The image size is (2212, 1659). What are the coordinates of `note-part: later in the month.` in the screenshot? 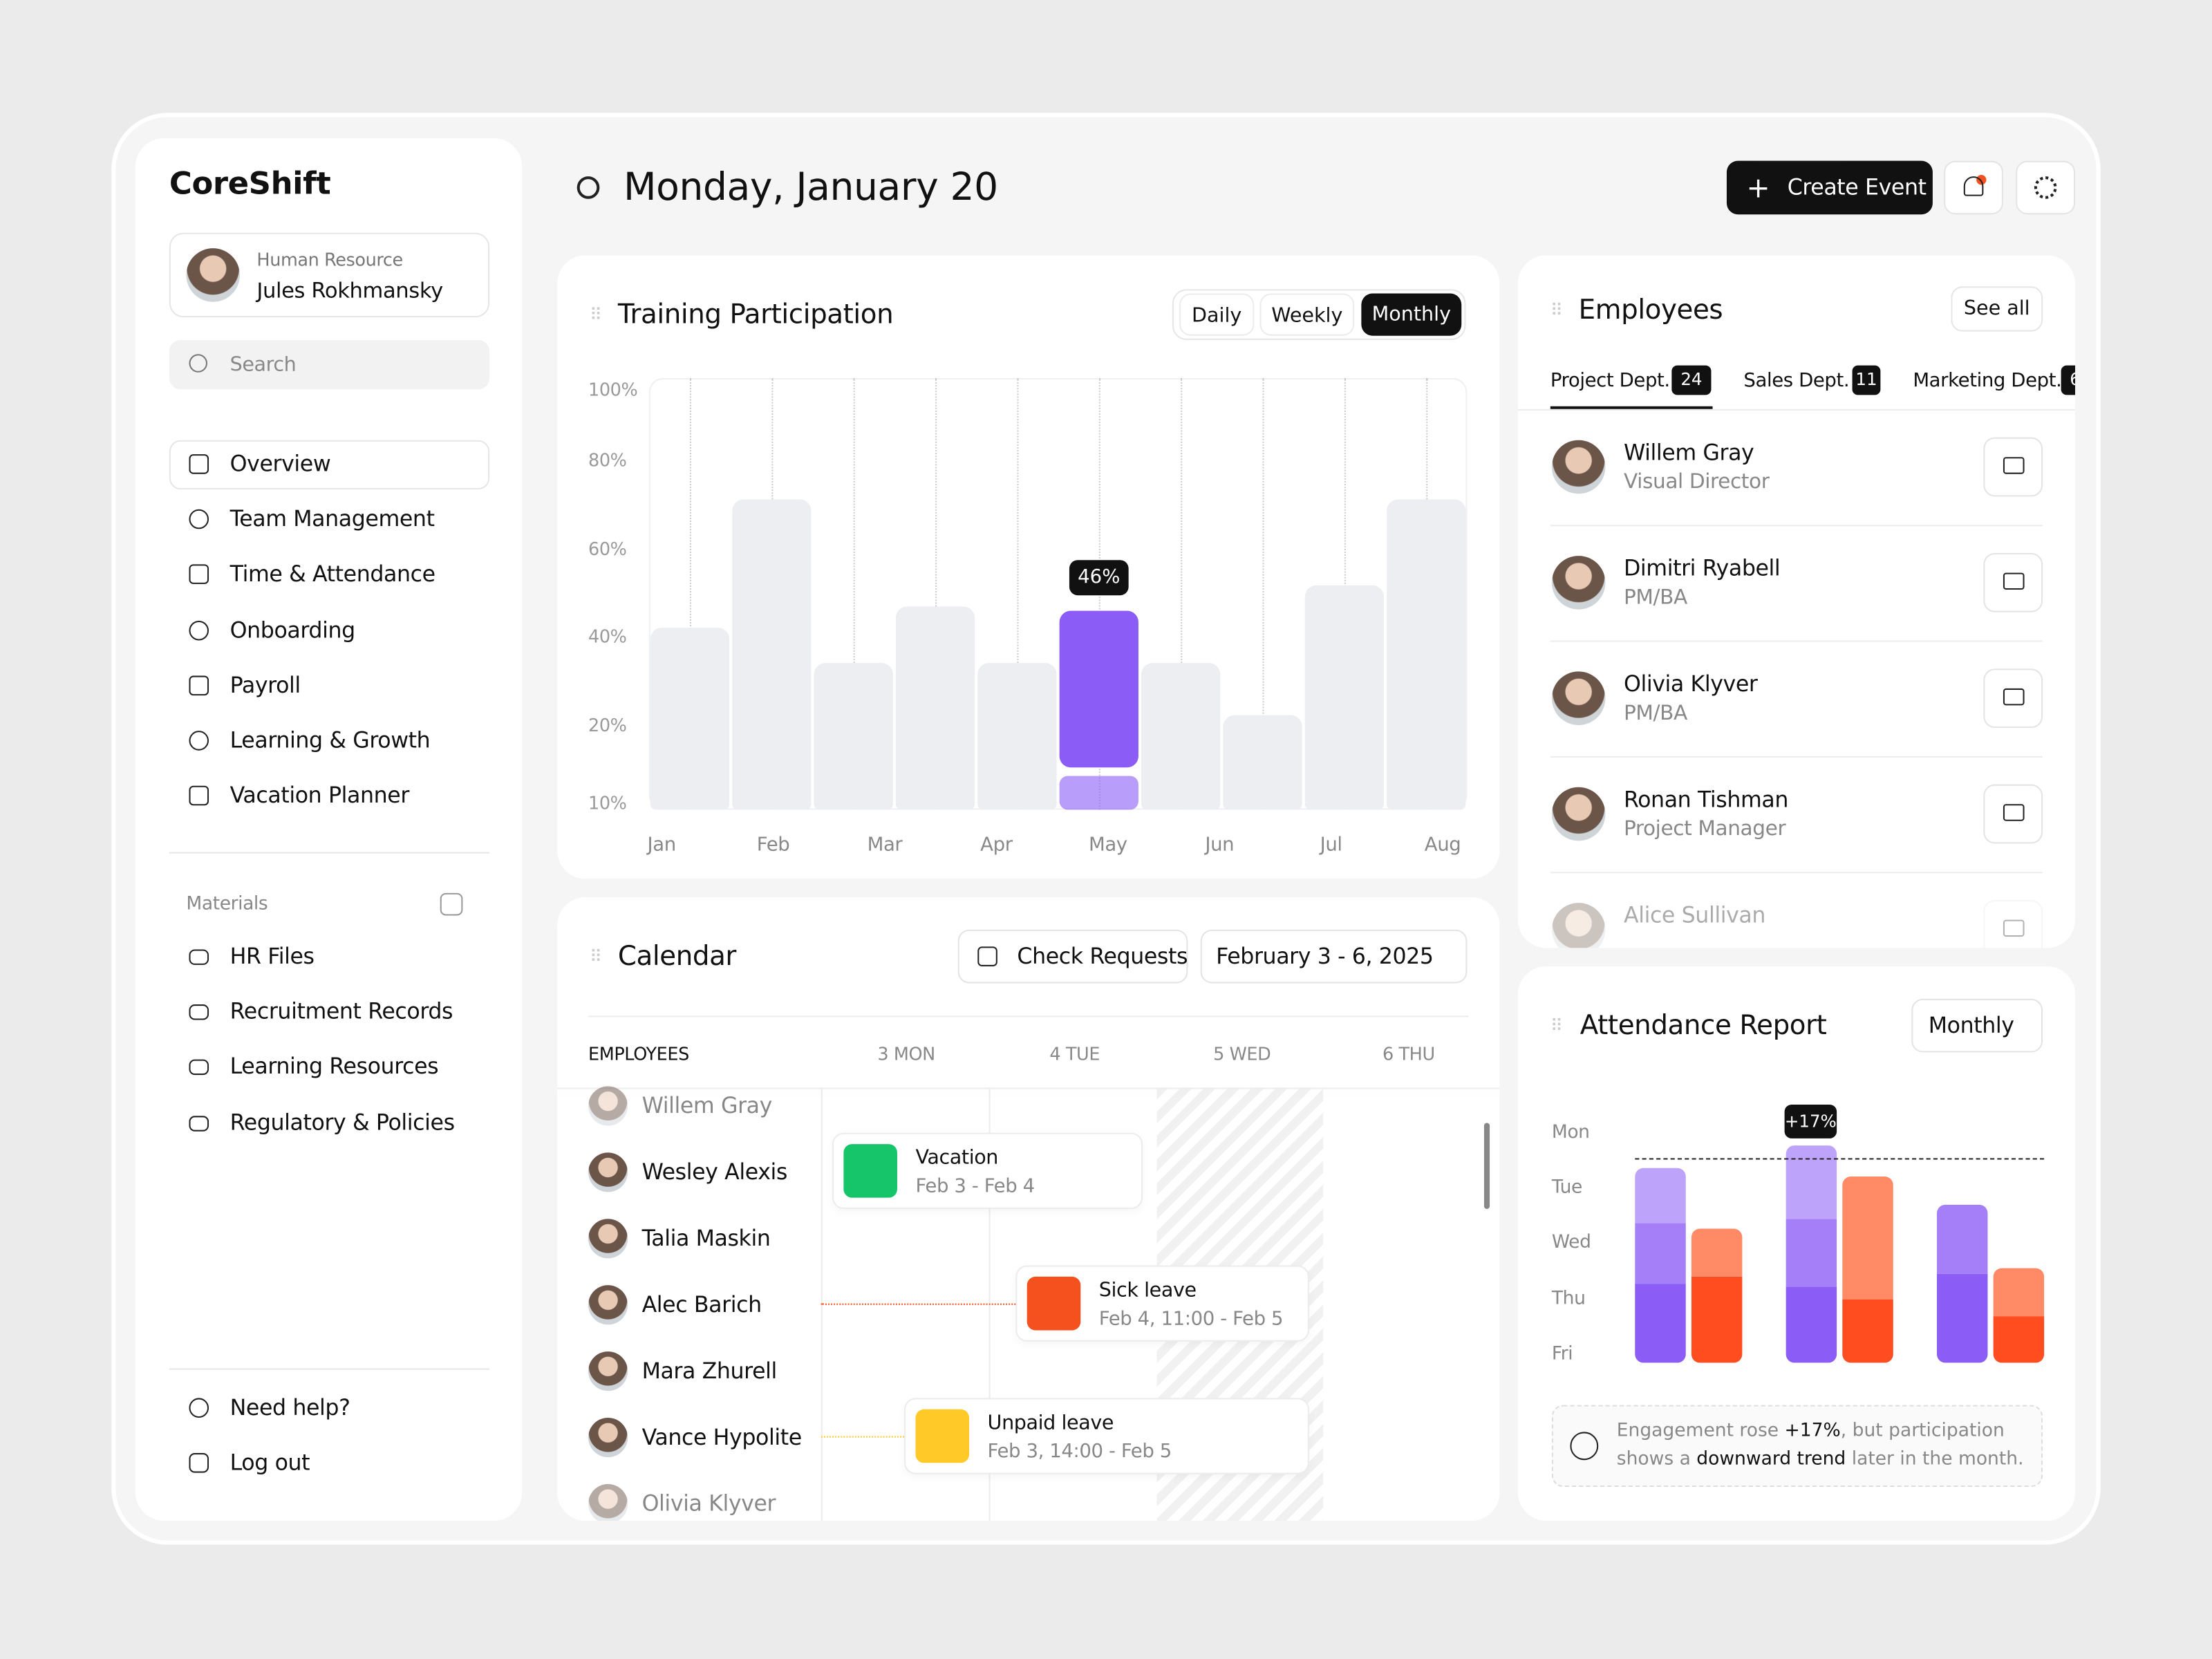 It's located at (1935, 1459).